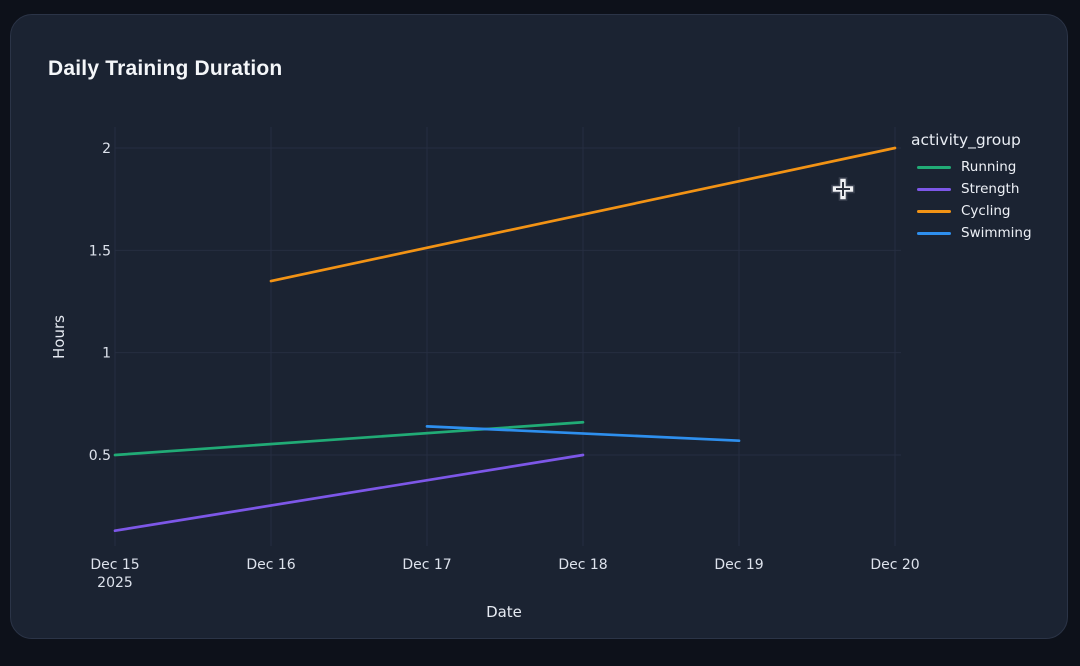 Image resolution: width=1080 pixels, height=666 pixels. Describe the element at coordinates (989, 167) in the screenshot. I see `legend-item-label: Running` at that location.